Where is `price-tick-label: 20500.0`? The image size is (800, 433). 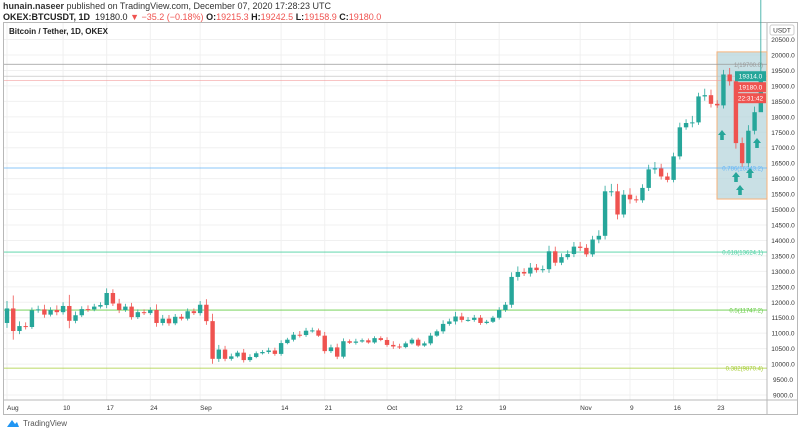
price-tick-label: 20500.0 is located at coordinates (783, 40).